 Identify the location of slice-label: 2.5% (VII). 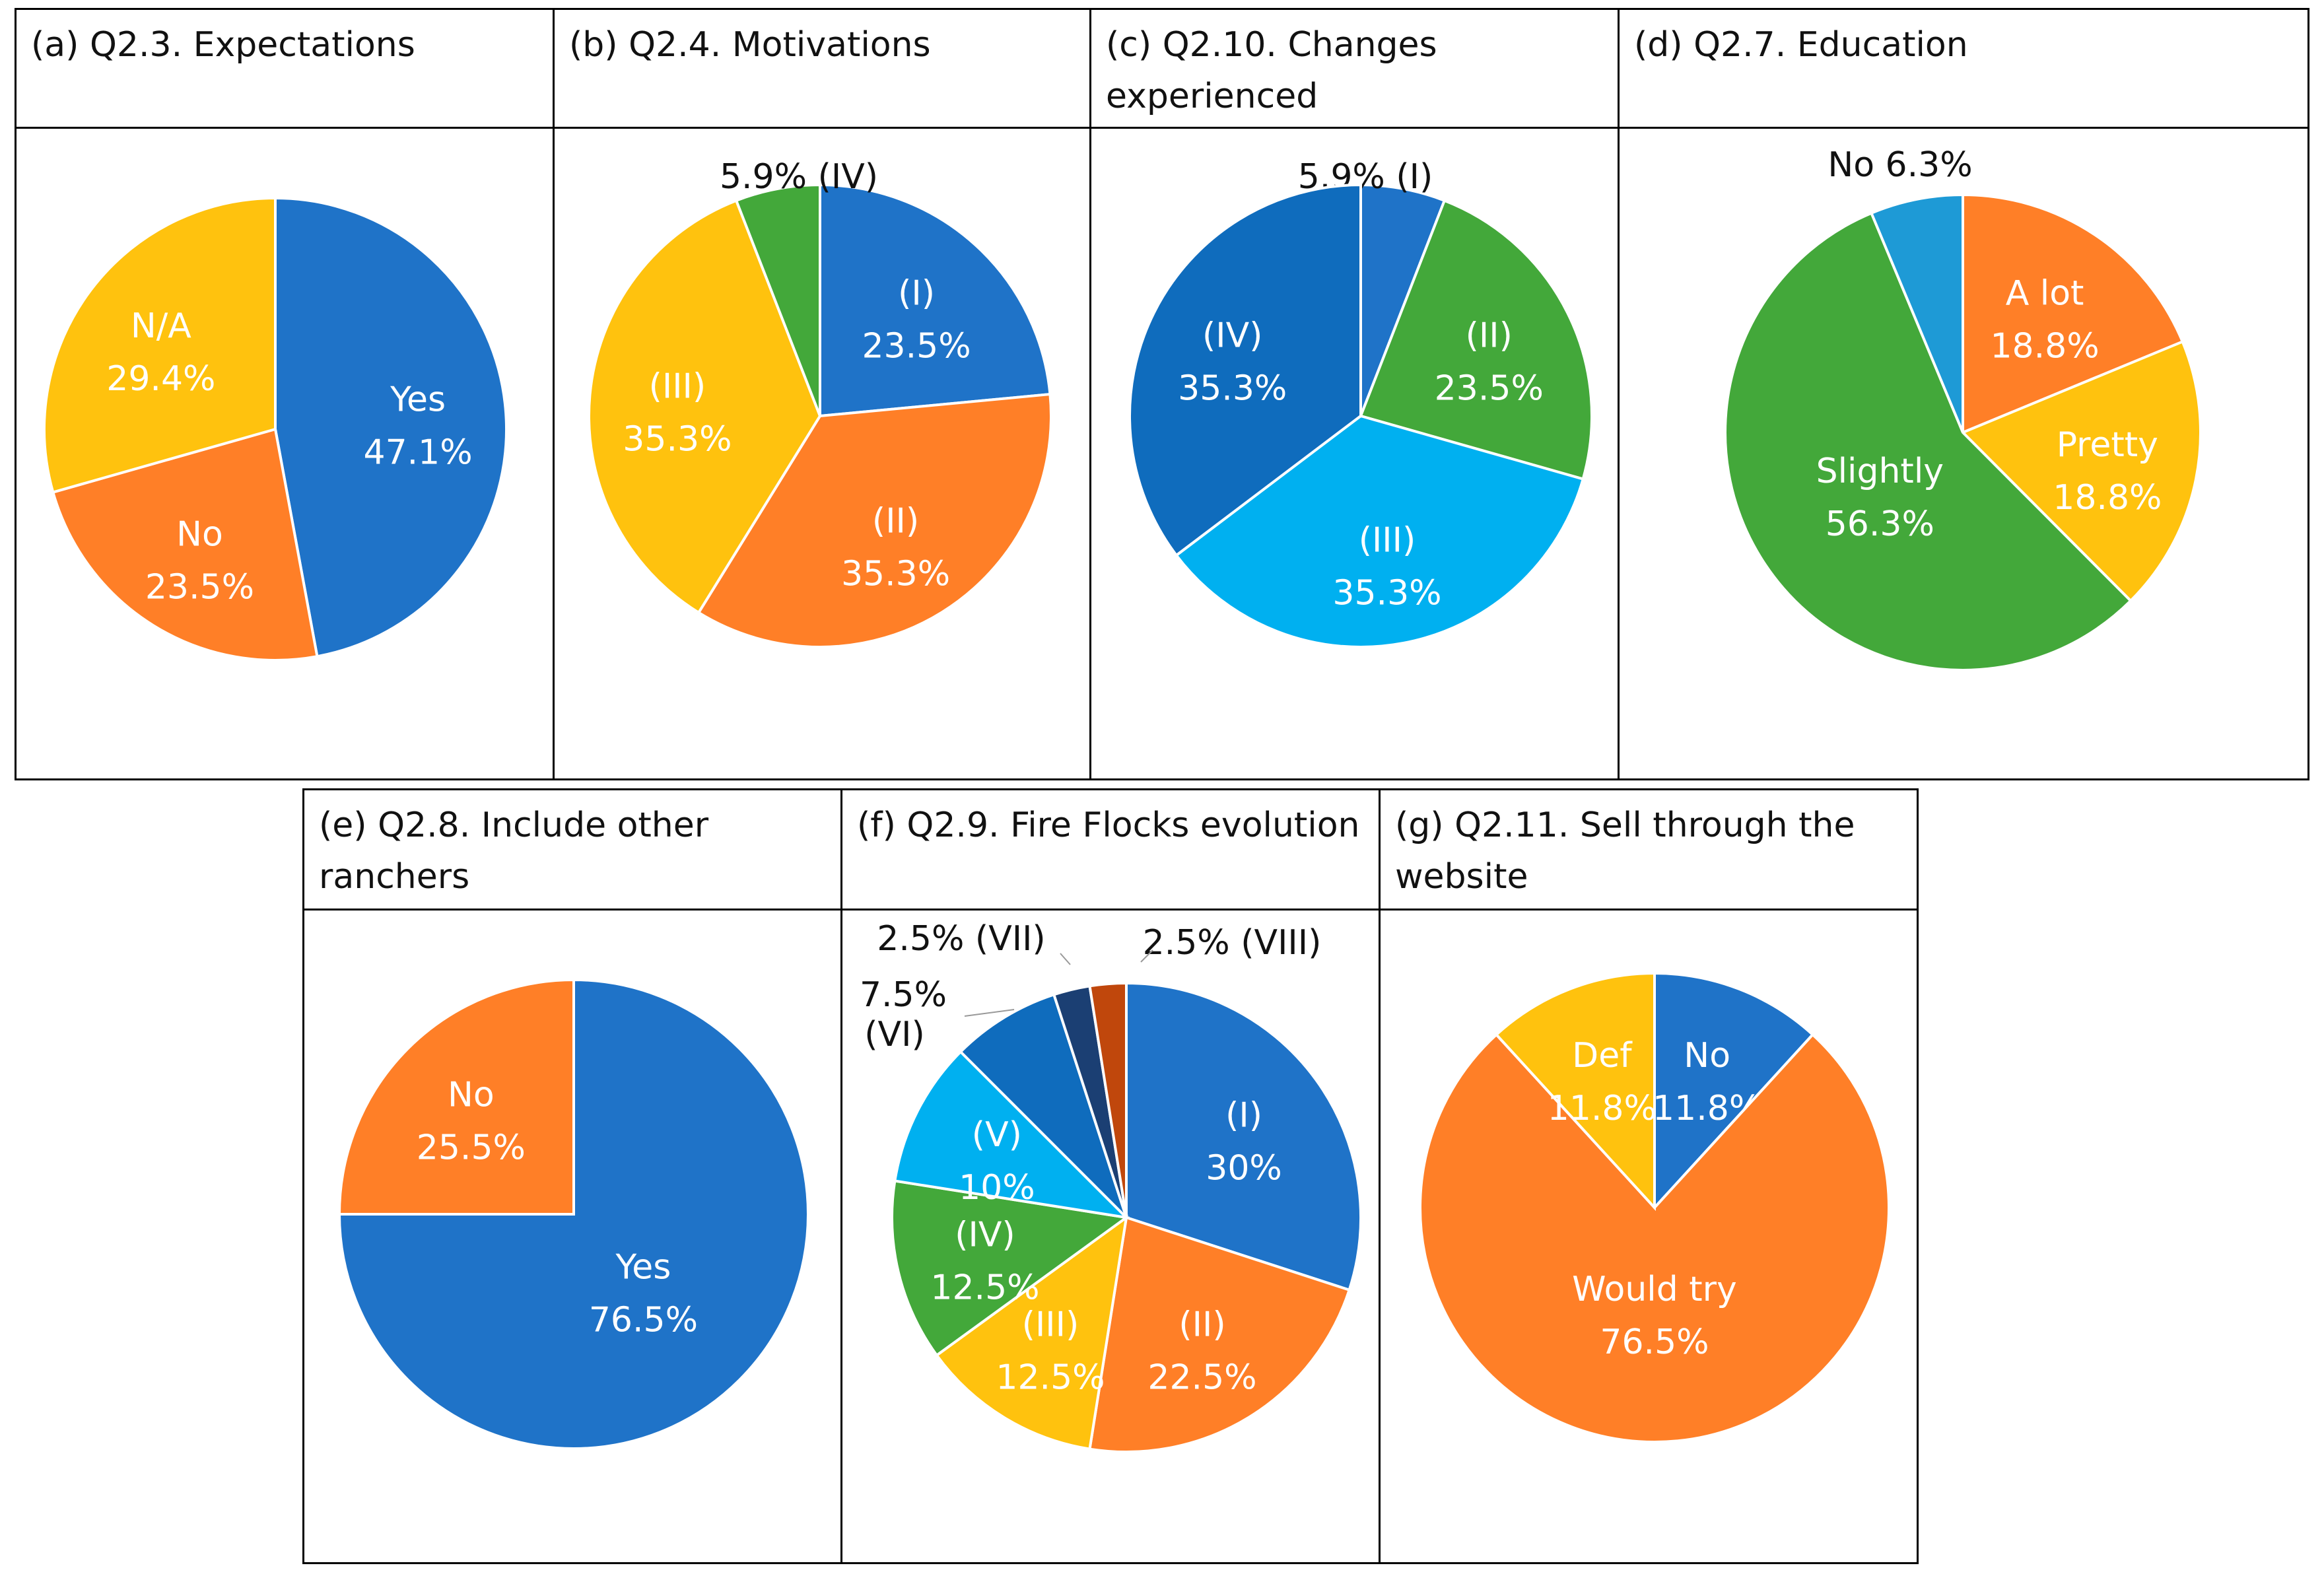
(961, 939).